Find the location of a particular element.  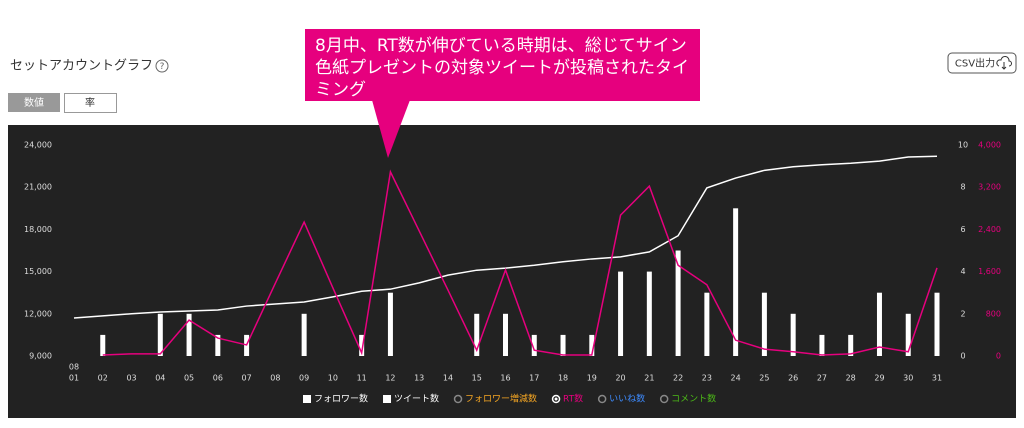

csv-button is located at coordinates (982, 63).